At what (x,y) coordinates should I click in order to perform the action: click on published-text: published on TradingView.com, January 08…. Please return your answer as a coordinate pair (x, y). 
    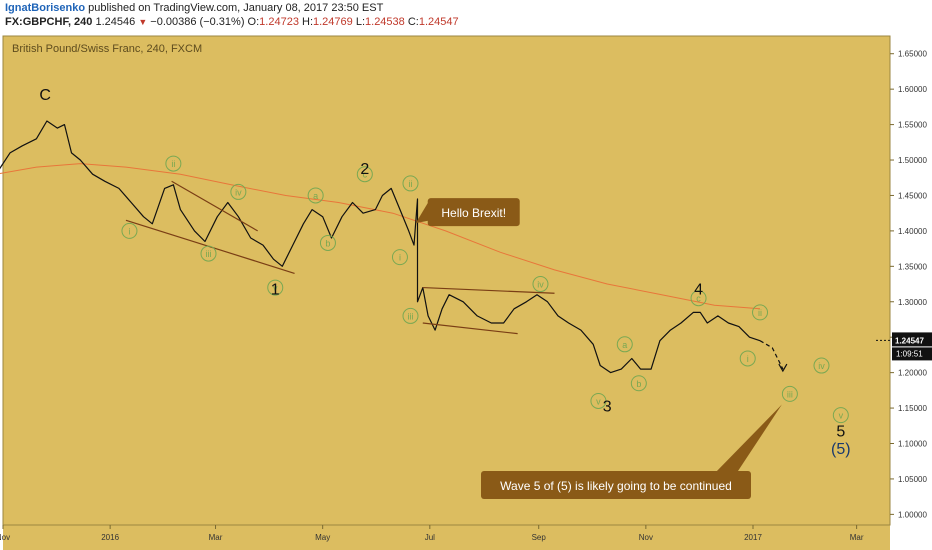
    Looking at the image, I should click on (236, 8).